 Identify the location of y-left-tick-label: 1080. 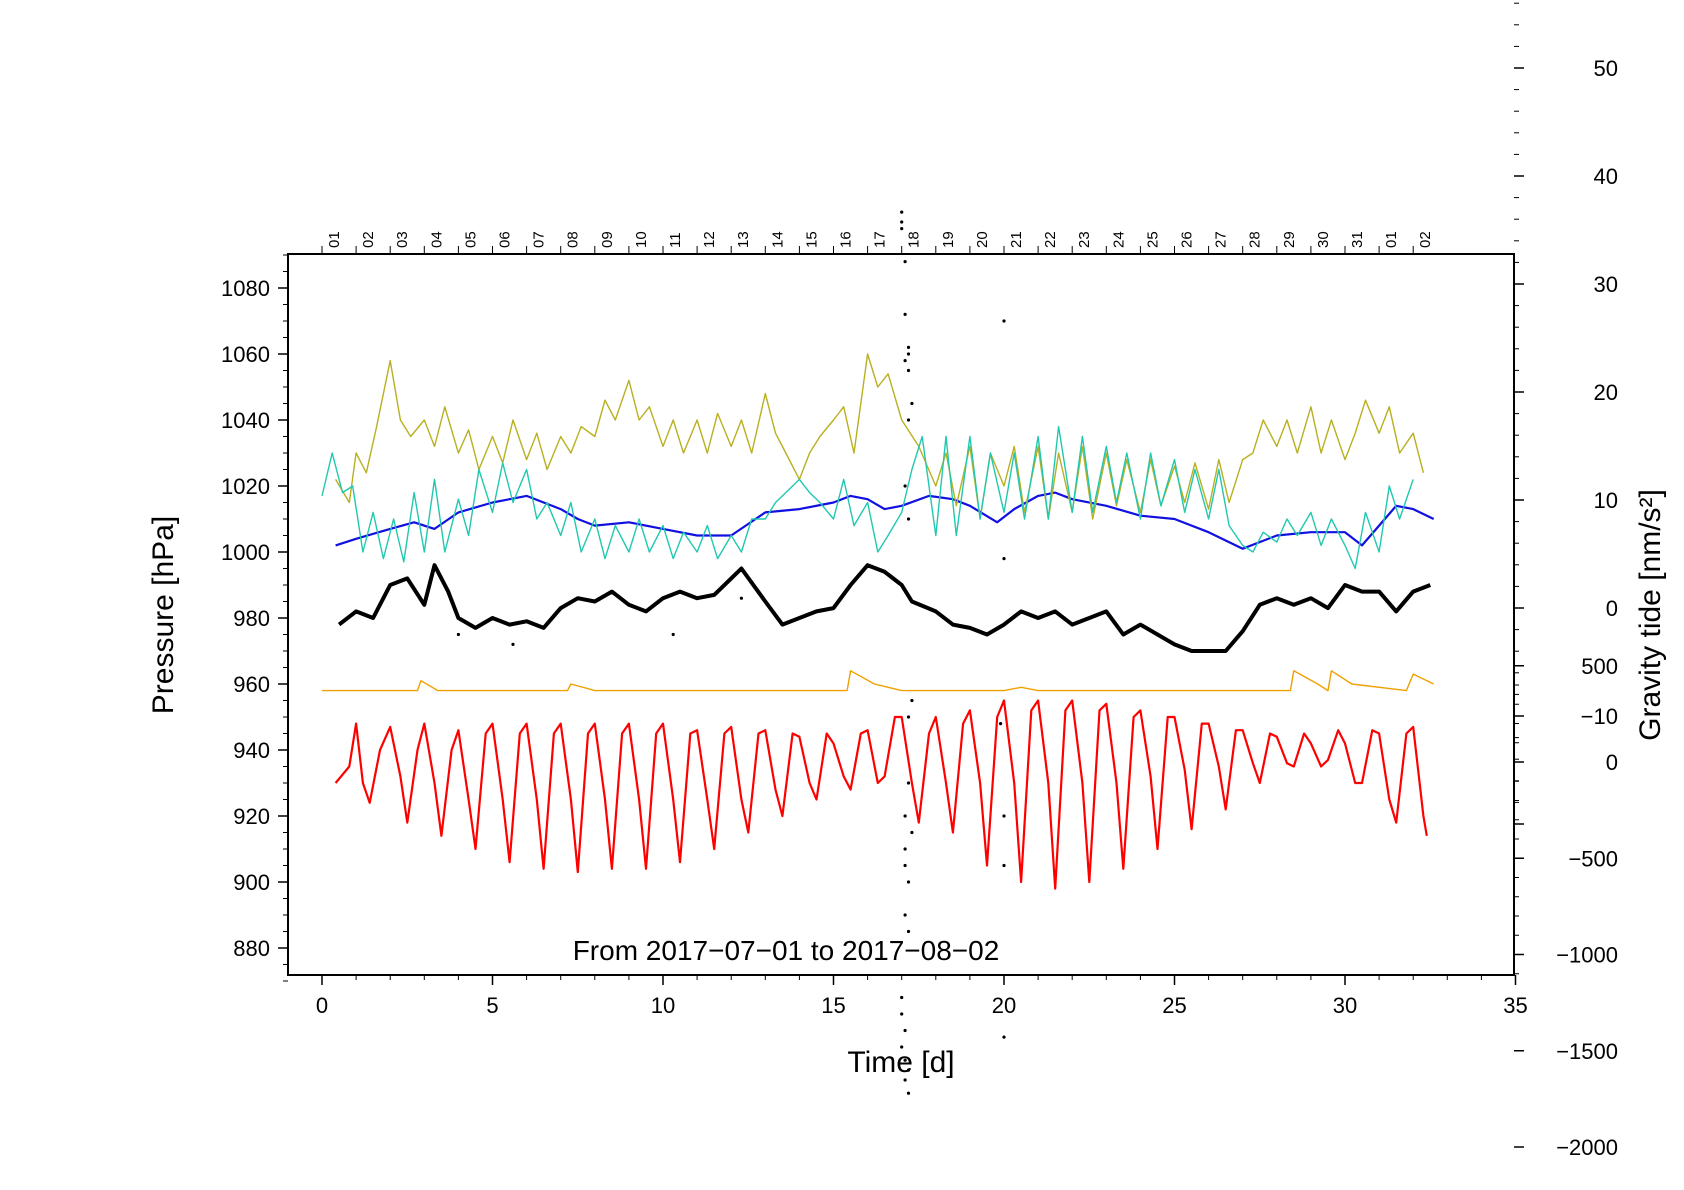
(245, 288).